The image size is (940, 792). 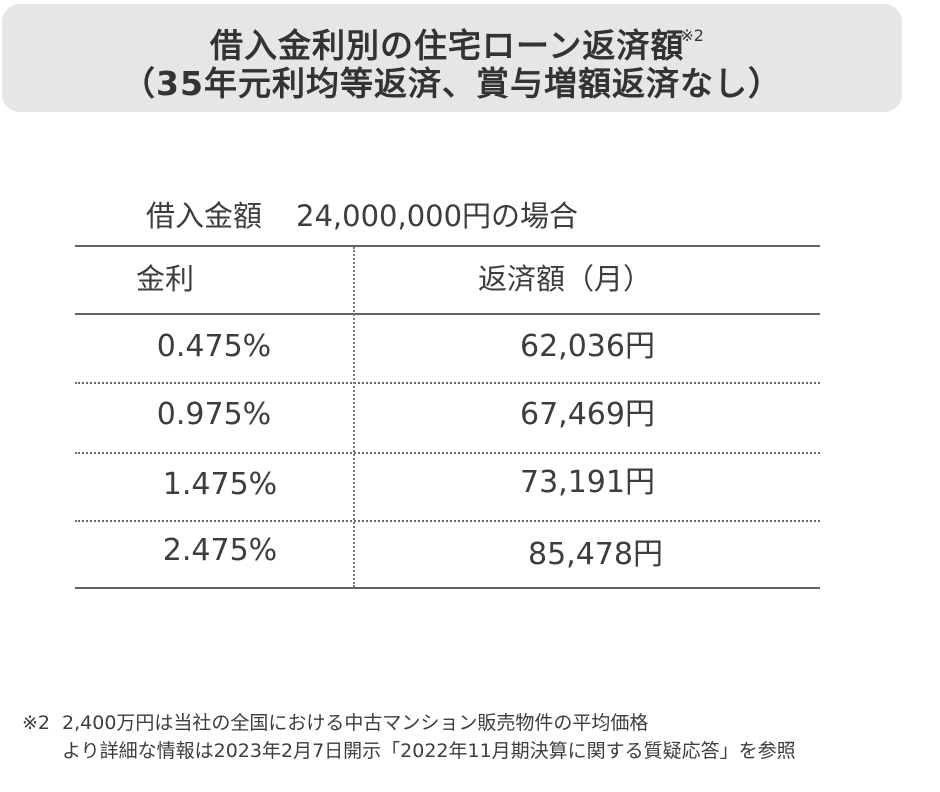 I want to click on footnote-1-text: 2,400万円は当社の全国における中古マンション販売物件の平均価格, so click(x=355, y=723).